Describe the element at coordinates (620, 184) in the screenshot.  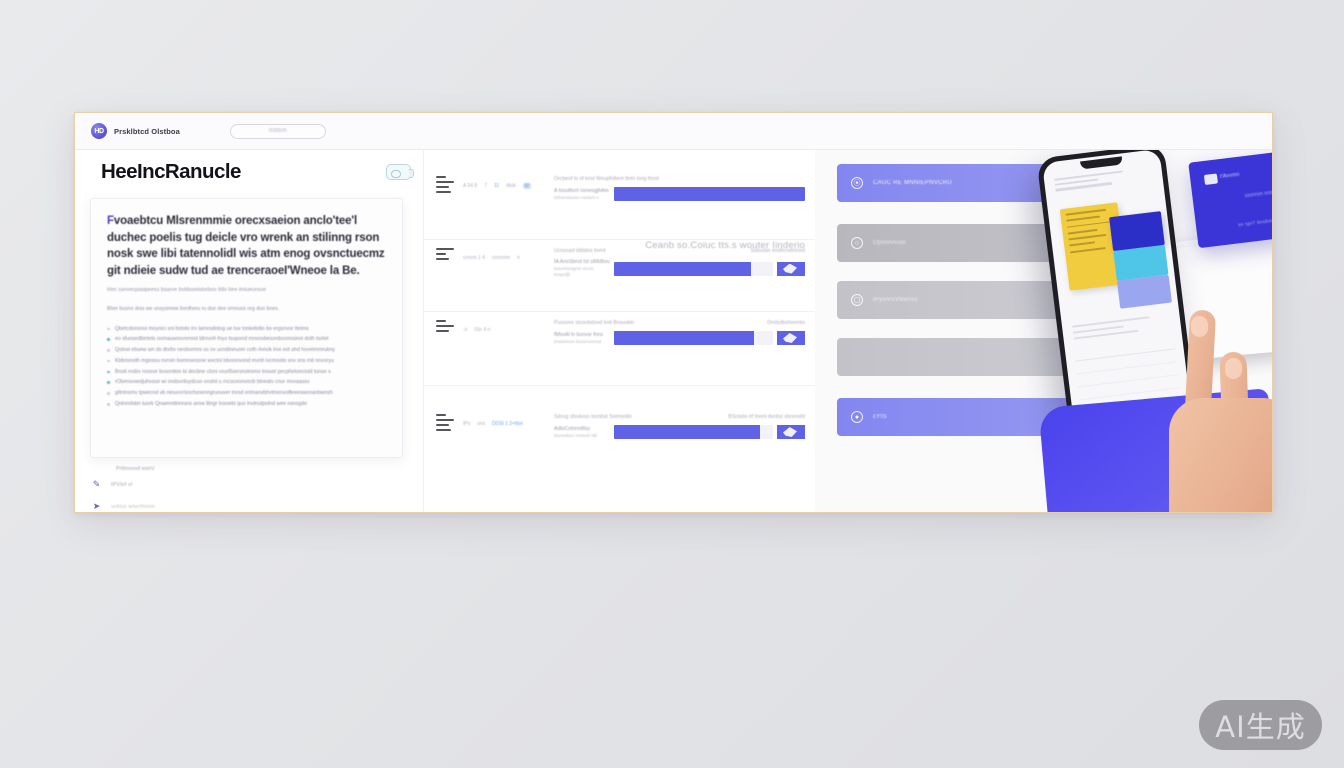
I see `row-meta: A 54 8 7 11 tAsk U` at that location.